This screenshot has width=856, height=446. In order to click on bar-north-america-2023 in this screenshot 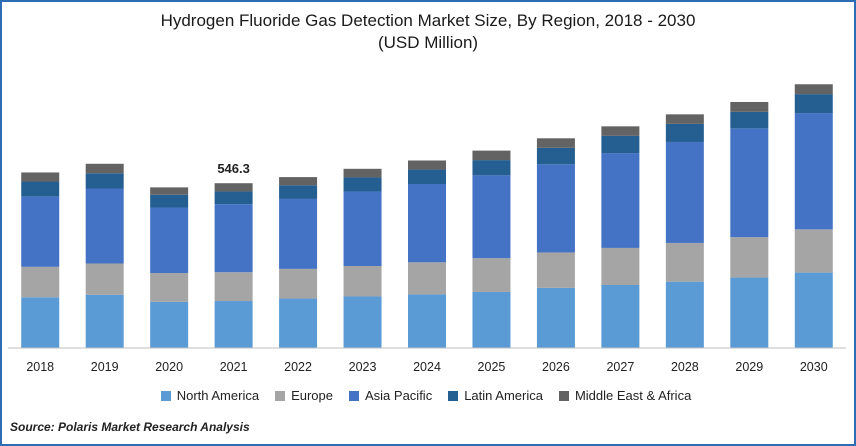, I will do `click(362, 322)`.